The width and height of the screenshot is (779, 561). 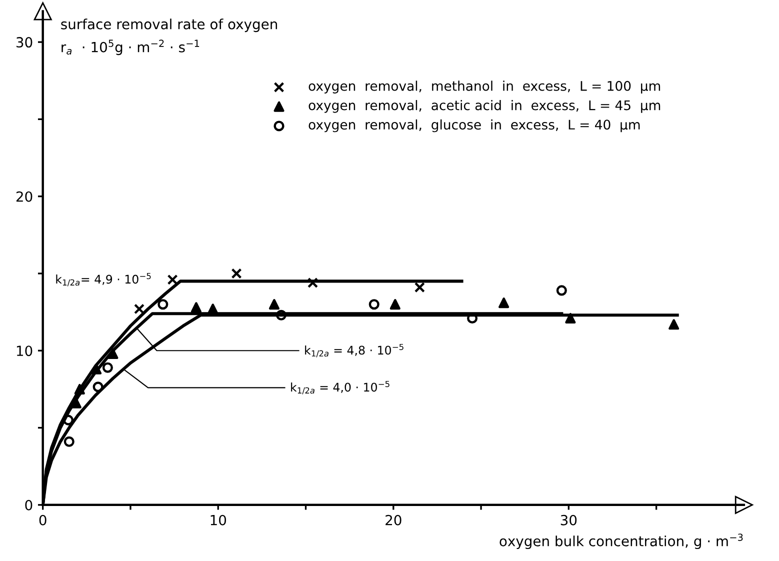 I want to click on x-tick-label: 20, so click(x=394, y=520).